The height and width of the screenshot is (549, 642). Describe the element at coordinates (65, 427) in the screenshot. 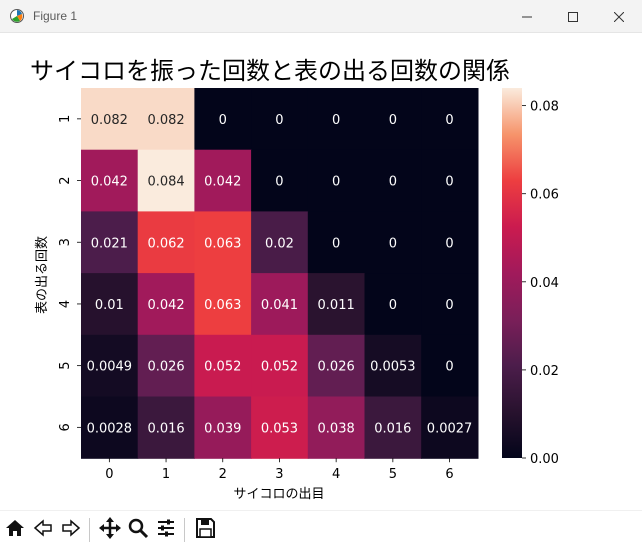

I see `y-tick-label: 6` at that location.